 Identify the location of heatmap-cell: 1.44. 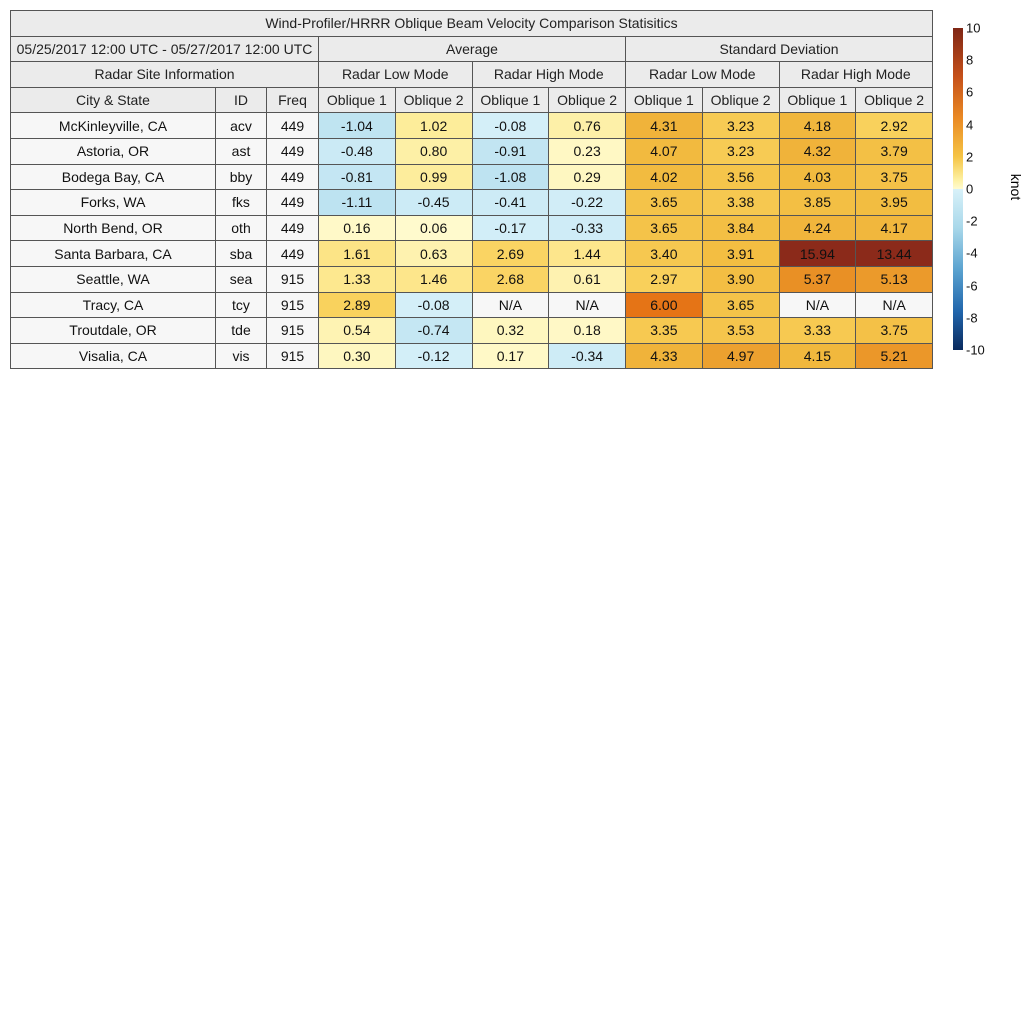
(587, 253).